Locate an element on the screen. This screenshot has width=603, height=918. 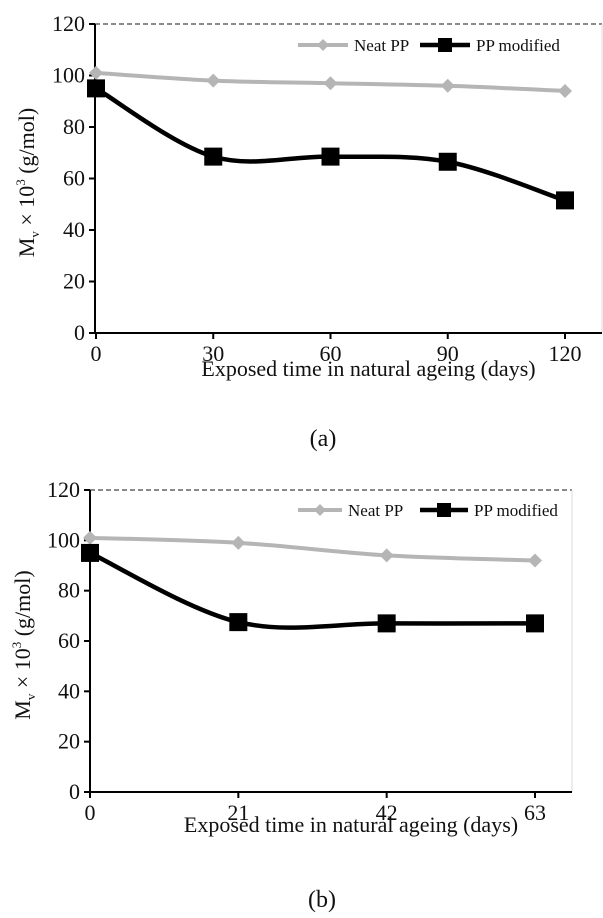
panel-label: (b) is located at coordinates (322, 900).